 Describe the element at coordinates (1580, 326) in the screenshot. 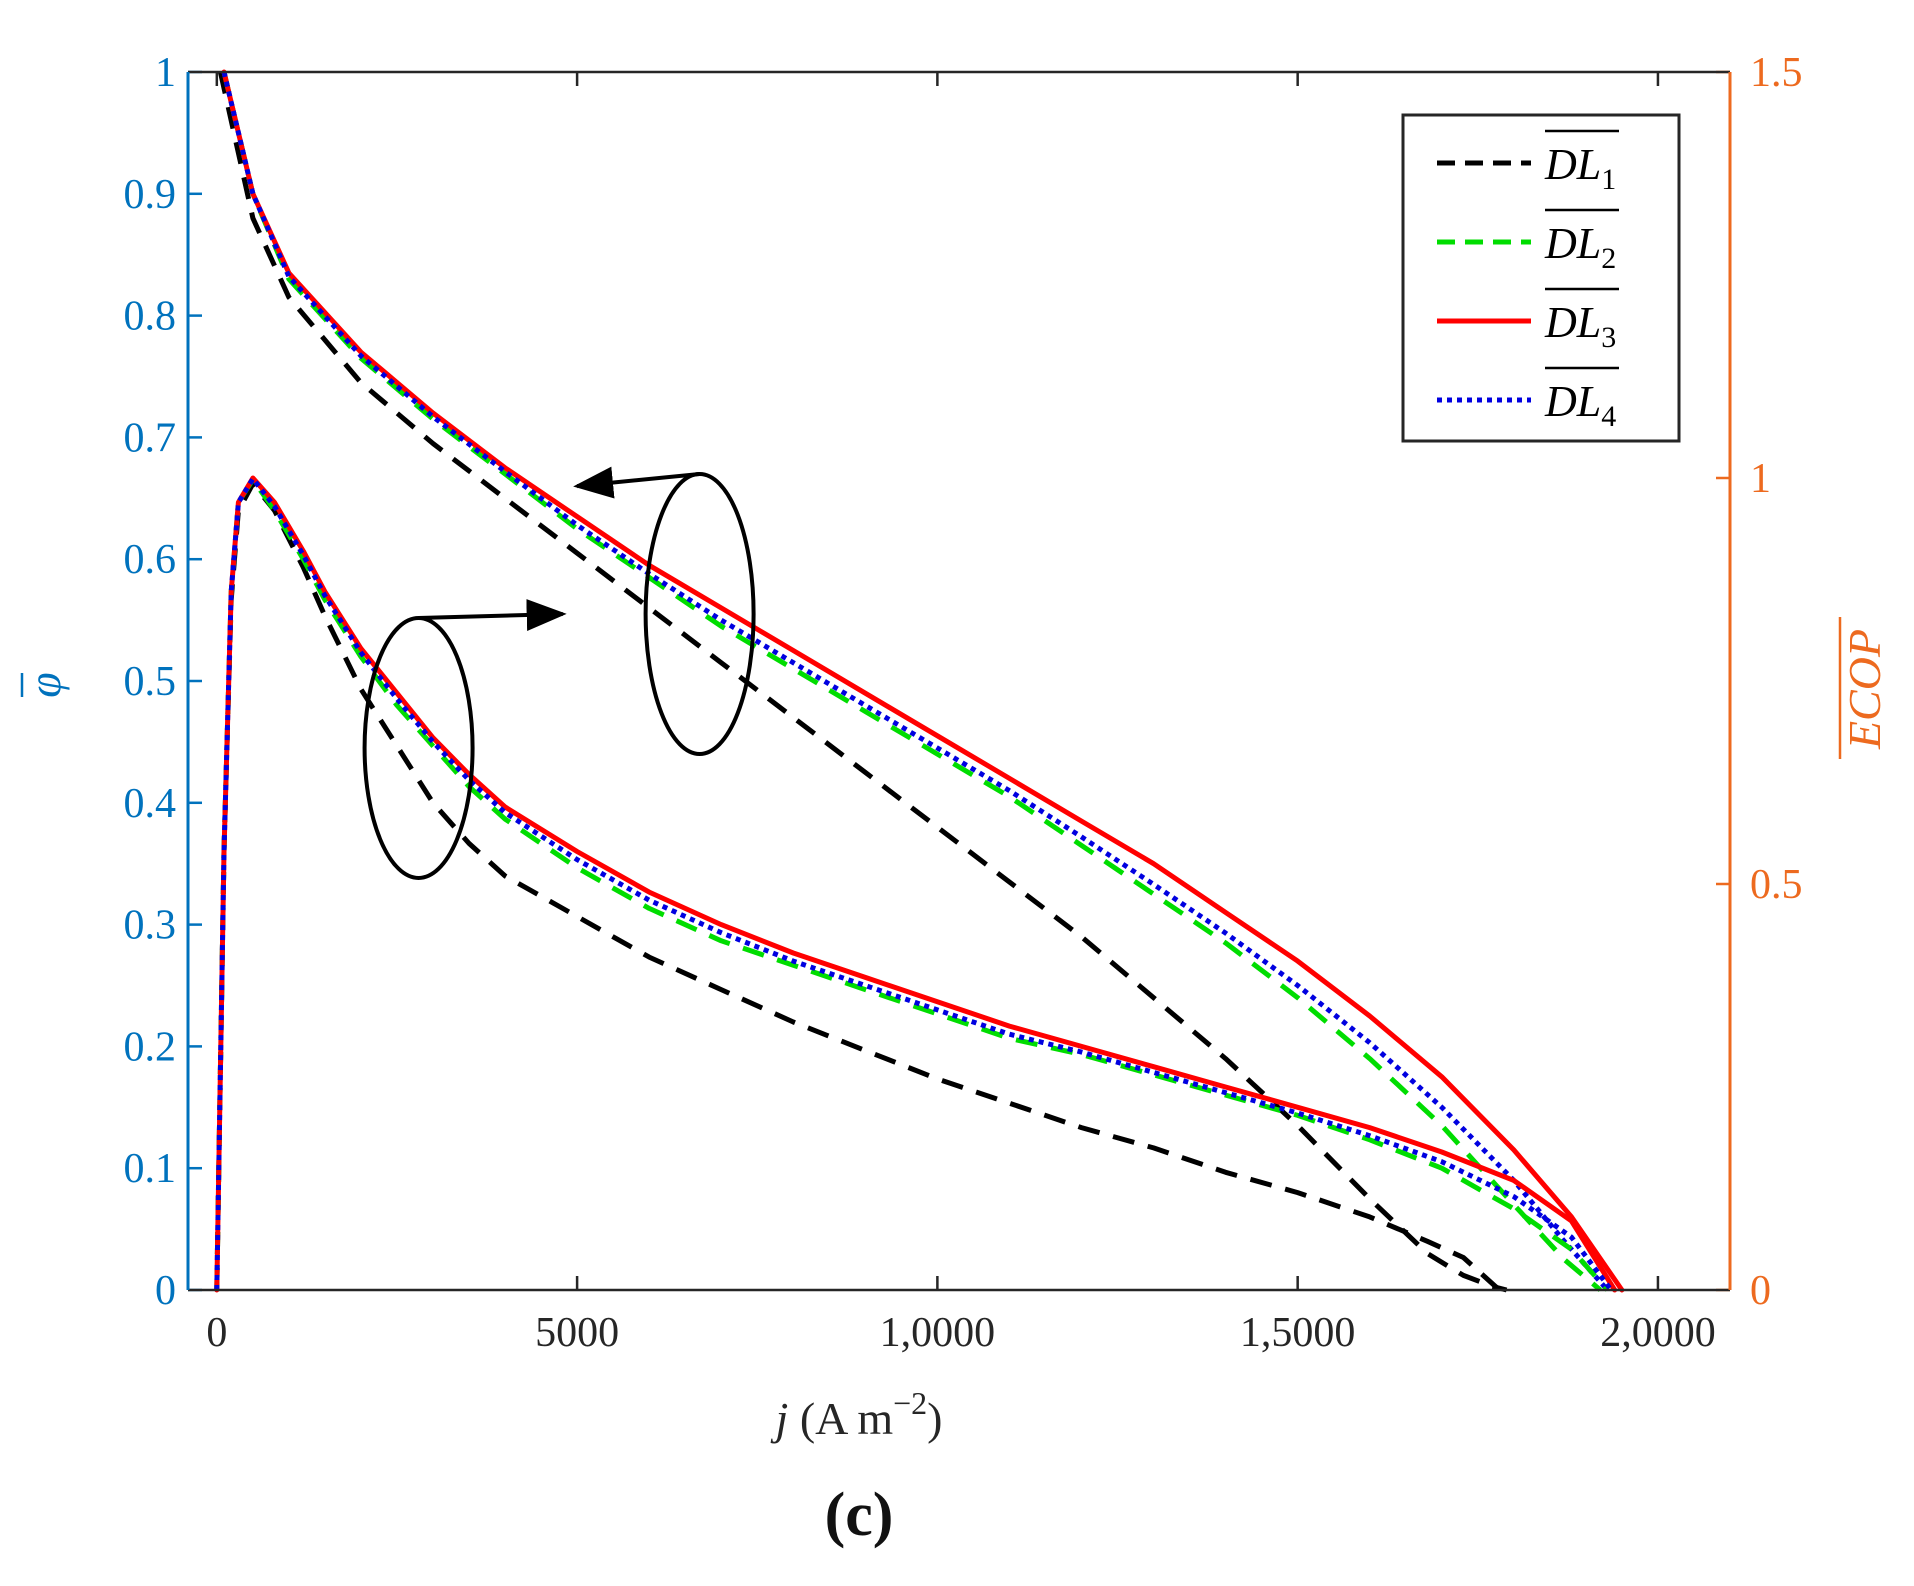

I see `legend-label-DL3: DL3` at that location.